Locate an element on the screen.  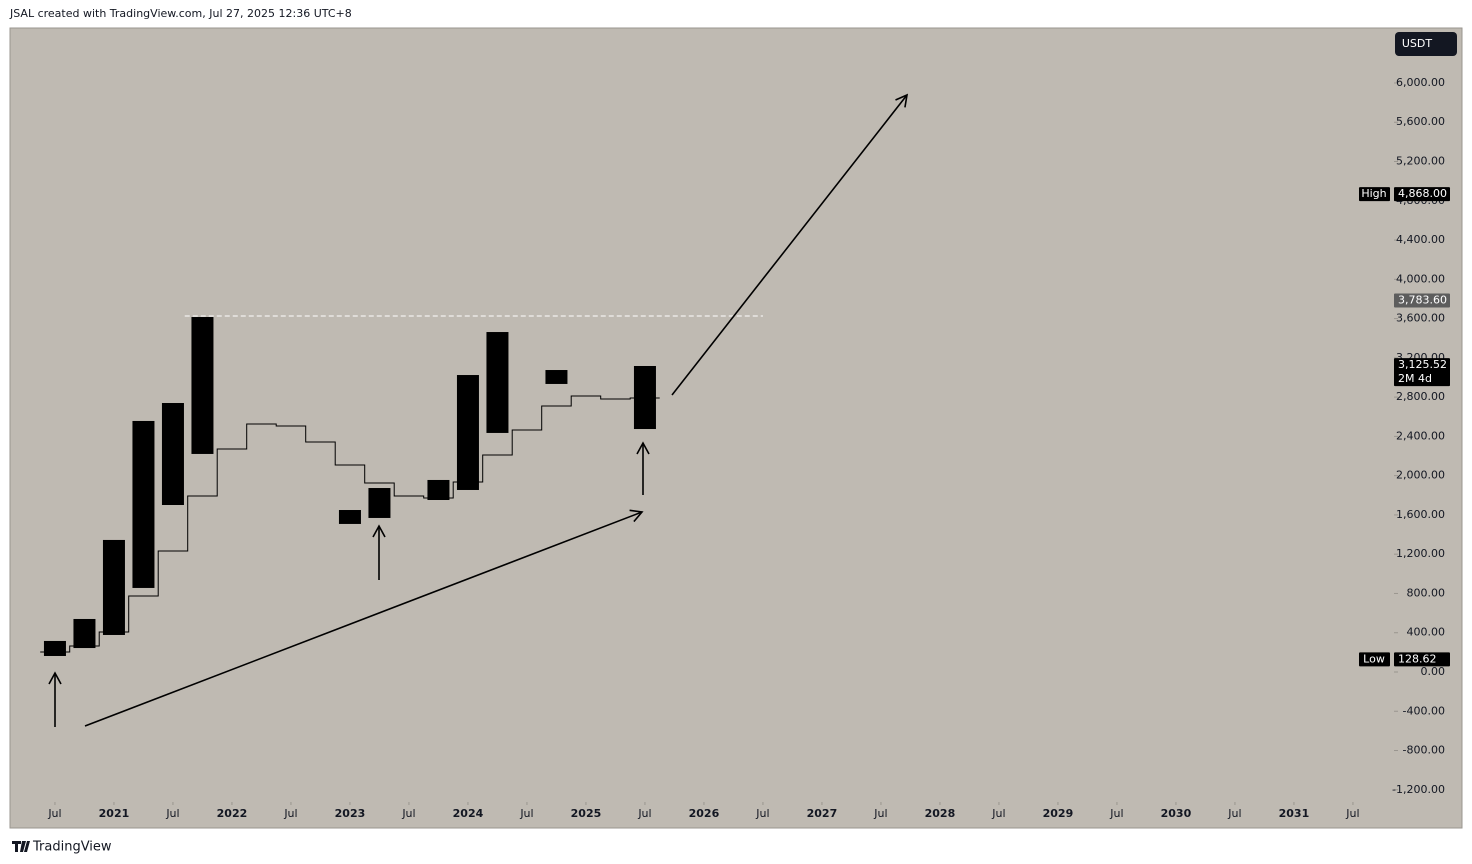
price-marker-label: 3,125.52 is located at coordinates (1422, 364).